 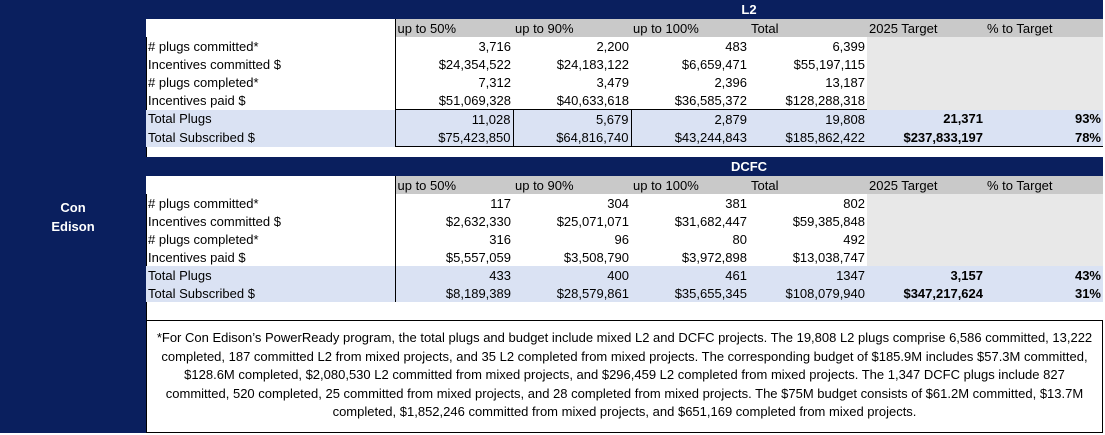 I want to click on pct-to-target: 31%, so click(x=1044, y=293).